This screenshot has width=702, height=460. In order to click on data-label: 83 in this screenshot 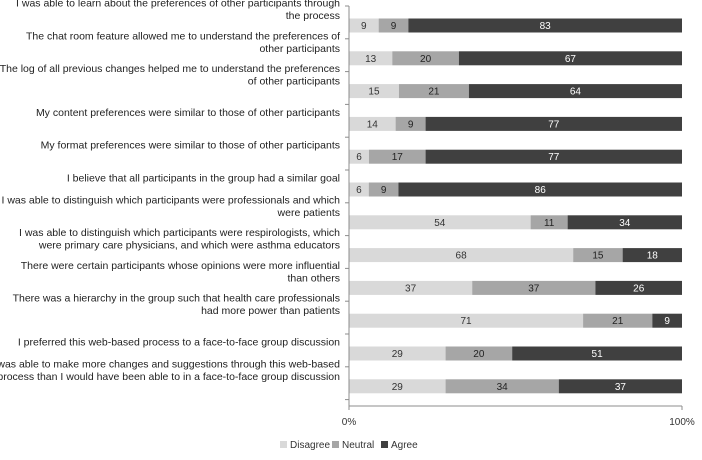, I will do `click(546, 26)`.